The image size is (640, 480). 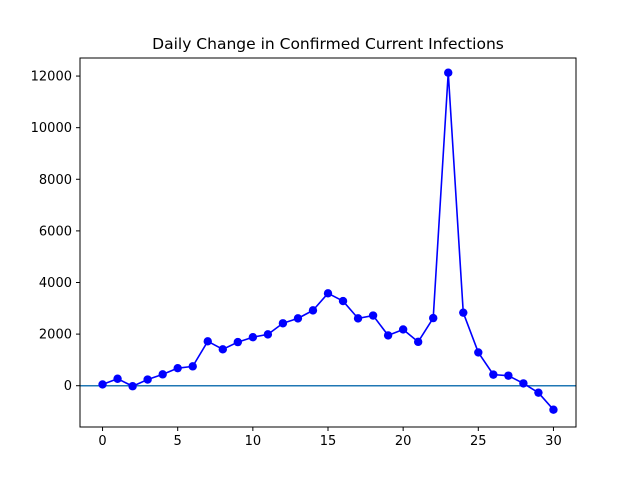 What do you see at coordinates (55, 231) in the screenshot?
I see `y-tick-label: 6000` at bounding box center [55, 231].